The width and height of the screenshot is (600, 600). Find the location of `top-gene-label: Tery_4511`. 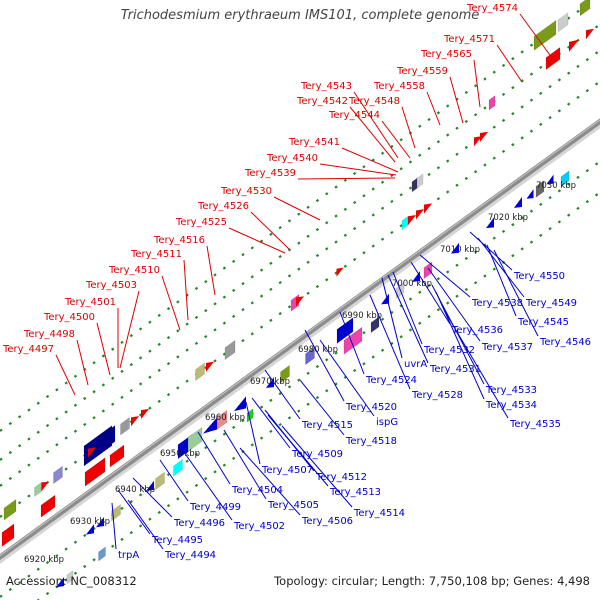

top-gene-label: Tery_4511 is located at coordinates (156, 254).